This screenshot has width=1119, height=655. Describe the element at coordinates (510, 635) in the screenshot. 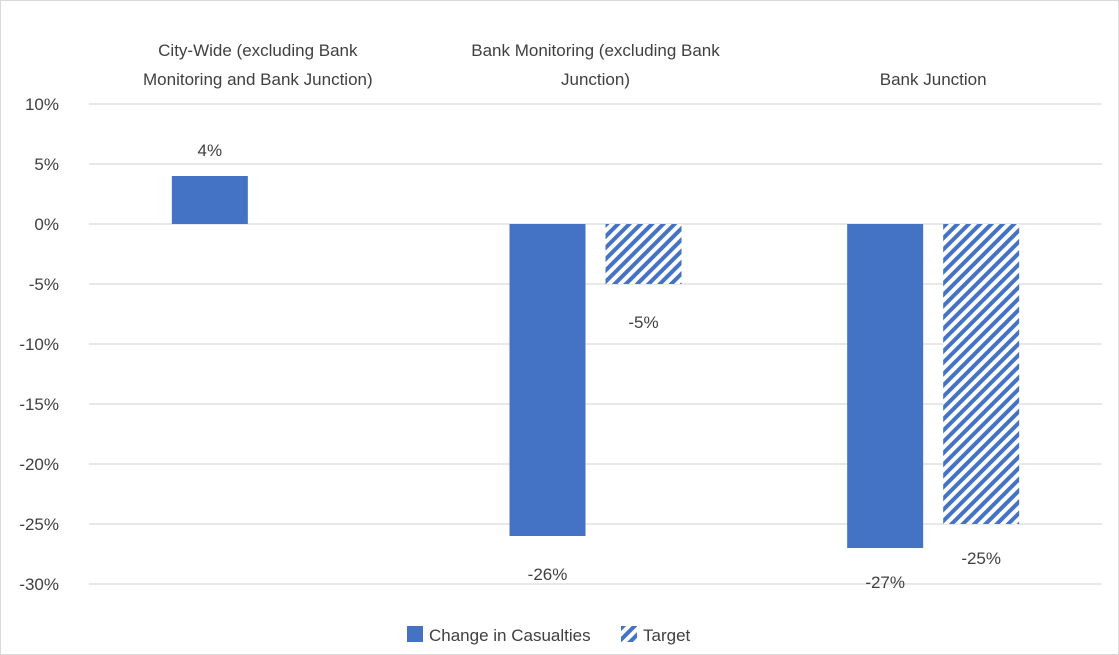

I see `legend-label: Change in Casualties` at that location.